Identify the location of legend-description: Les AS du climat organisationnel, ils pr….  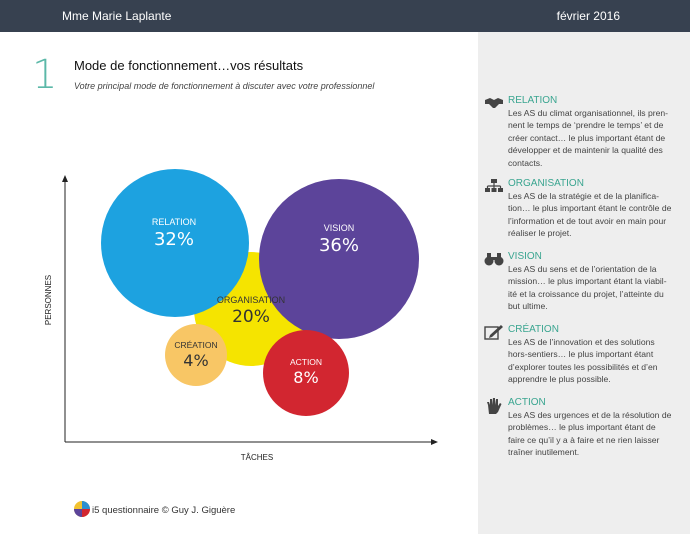
(588, 138).